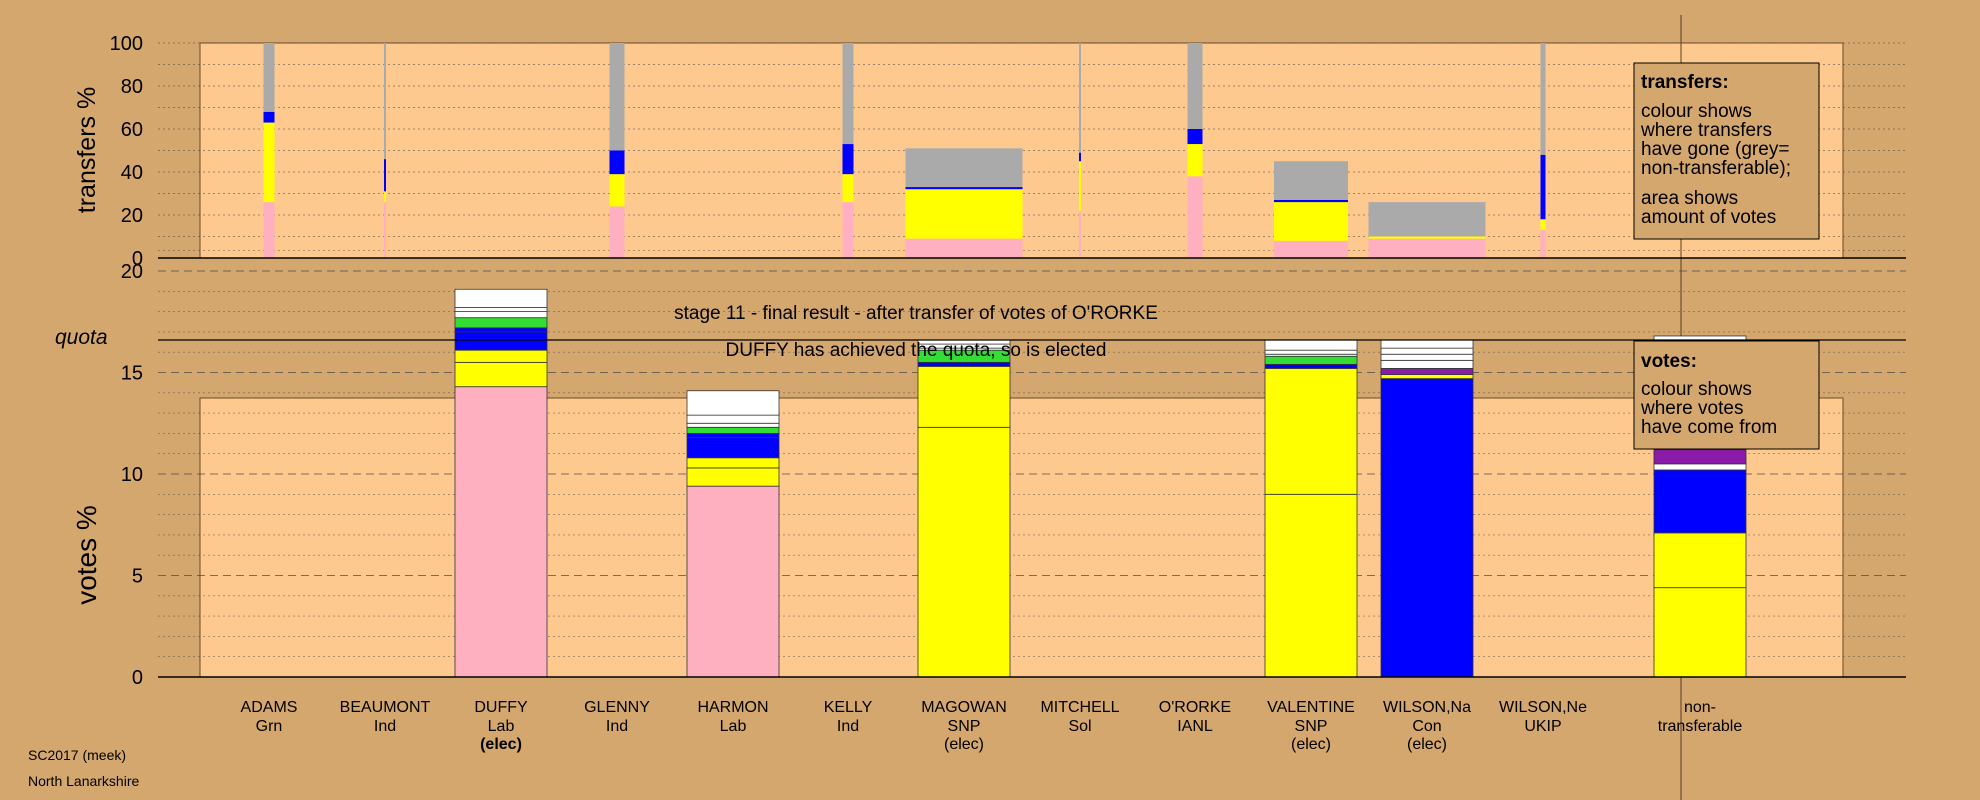  Describe the element at coordinates (77, 755) in the screenshot. I see `footer-source: SC2017 (meek)` at that location.